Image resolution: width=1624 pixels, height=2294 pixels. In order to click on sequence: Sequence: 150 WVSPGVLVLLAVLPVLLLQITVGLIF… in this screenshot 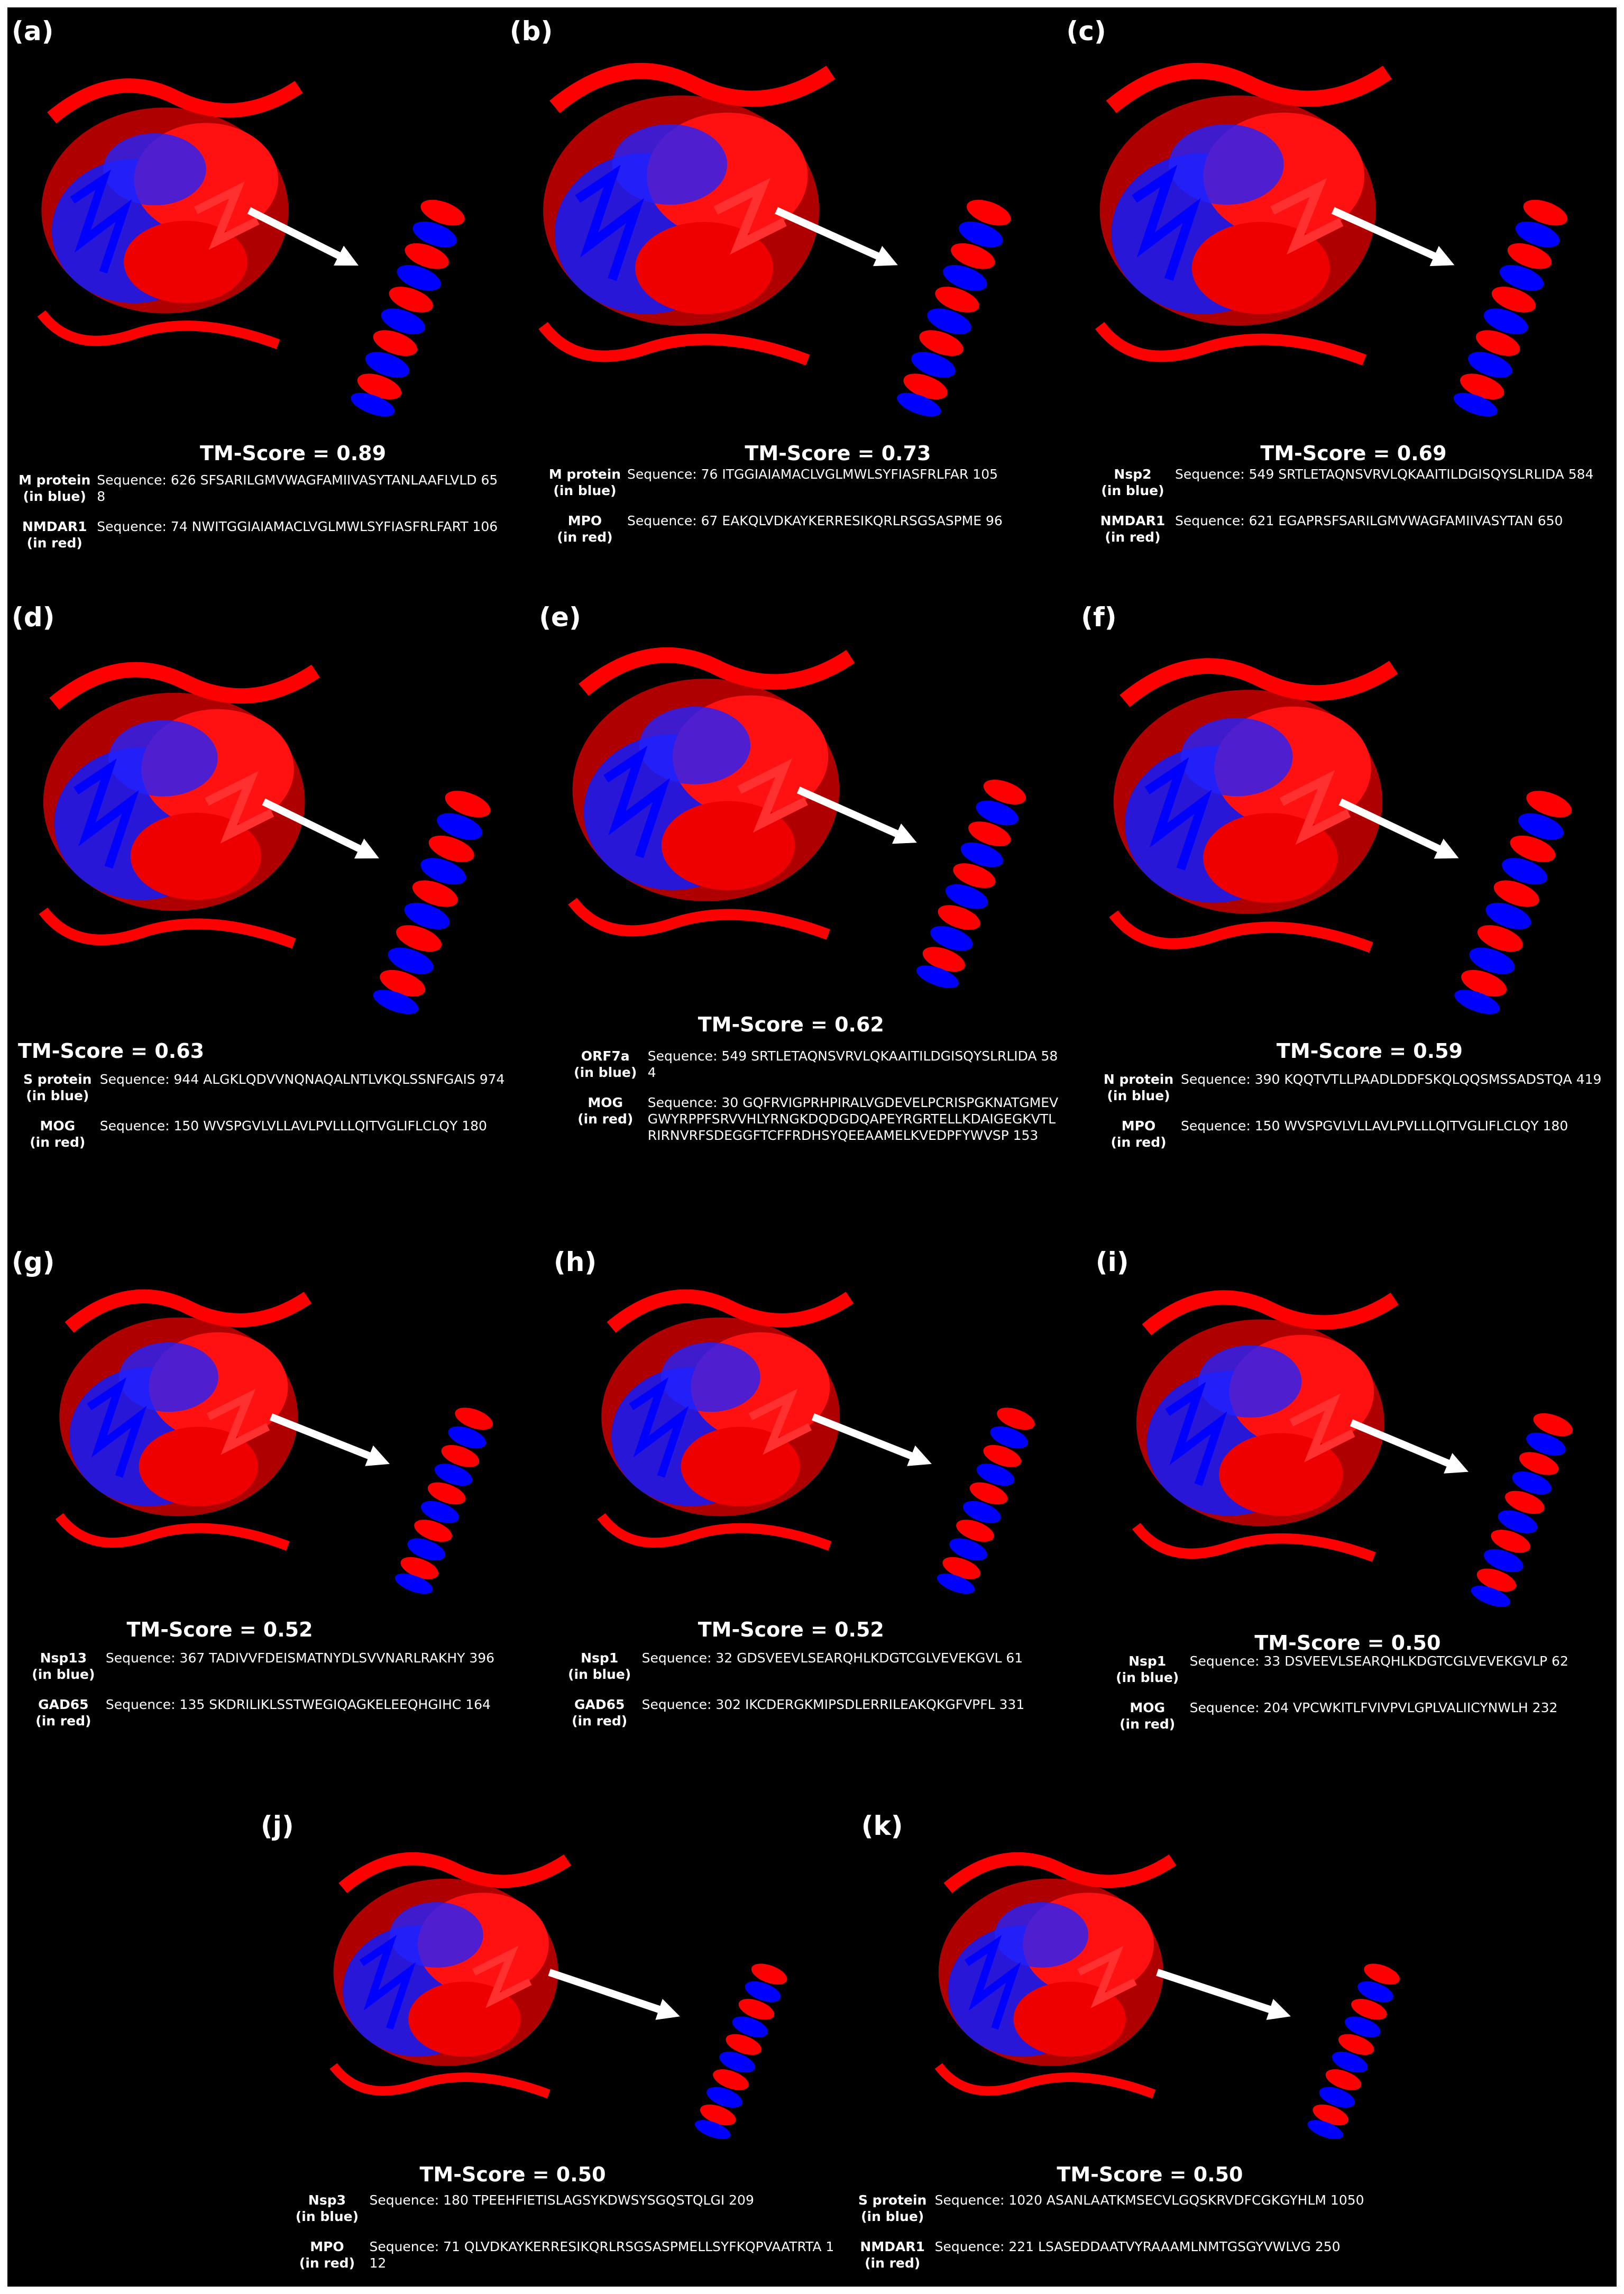, I will do `click(293, 1126)`.